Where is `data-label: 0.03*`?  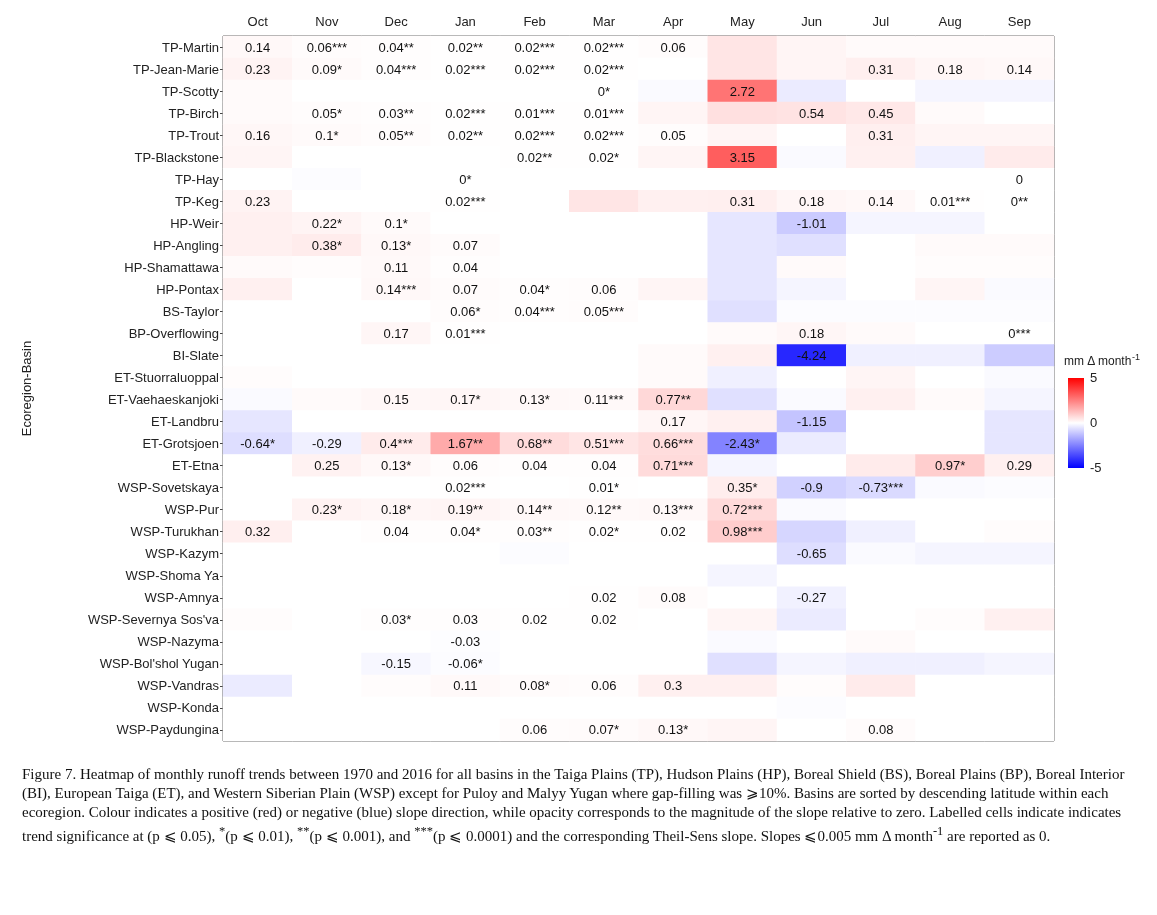
data-label: 0.03* is located at coordinates (396, 620).